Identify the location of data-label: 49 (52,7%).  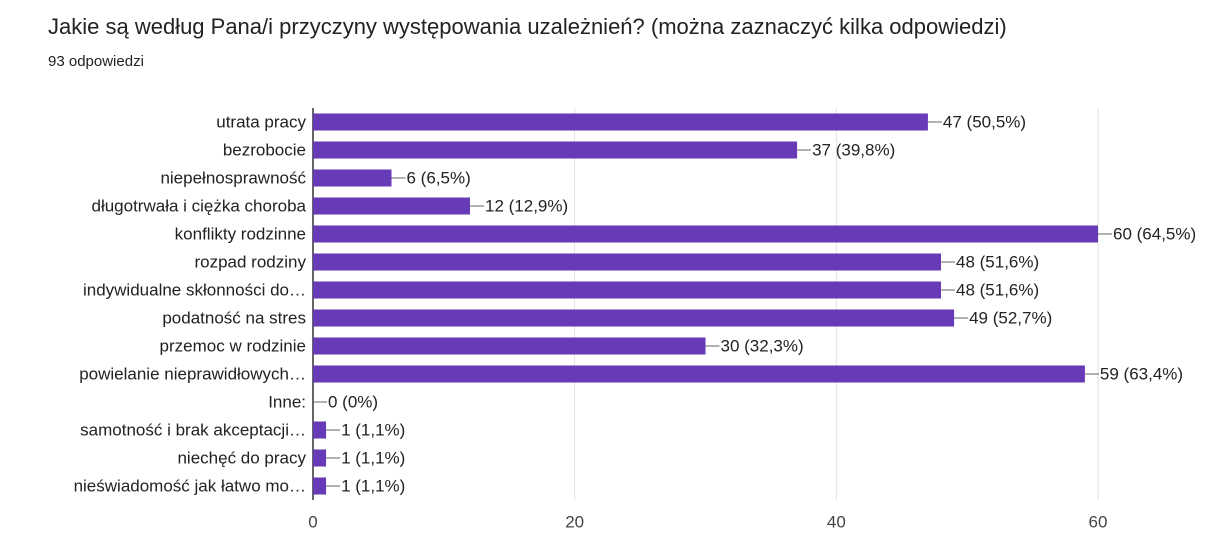
(1010, 317).